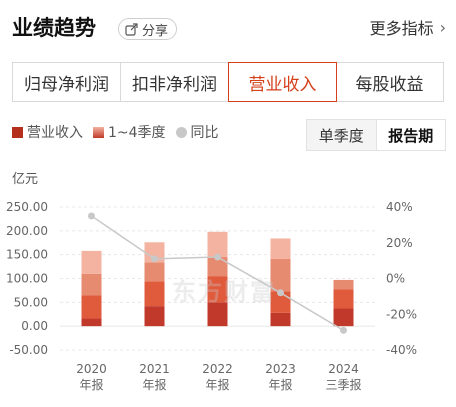 The height and width of the screenshot is (407, 456). I want to click on y-left-tick-label: 50.00, so click(31, 302).